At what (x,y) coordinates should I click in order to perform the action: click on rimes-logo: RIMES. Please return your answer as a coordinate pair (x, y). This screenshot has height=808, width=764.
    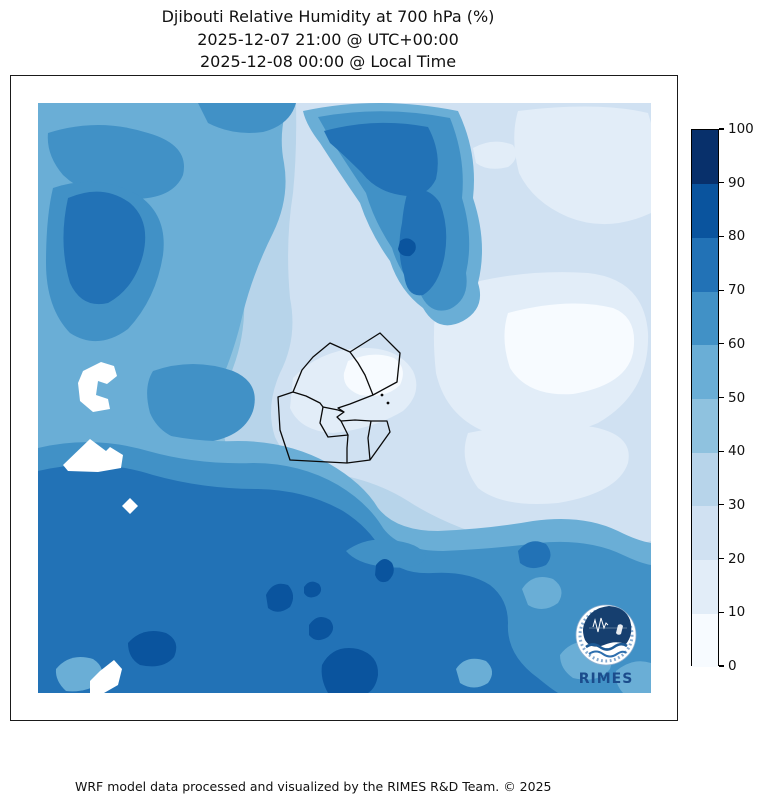
    Looking at the image, I should click on (606, 645).